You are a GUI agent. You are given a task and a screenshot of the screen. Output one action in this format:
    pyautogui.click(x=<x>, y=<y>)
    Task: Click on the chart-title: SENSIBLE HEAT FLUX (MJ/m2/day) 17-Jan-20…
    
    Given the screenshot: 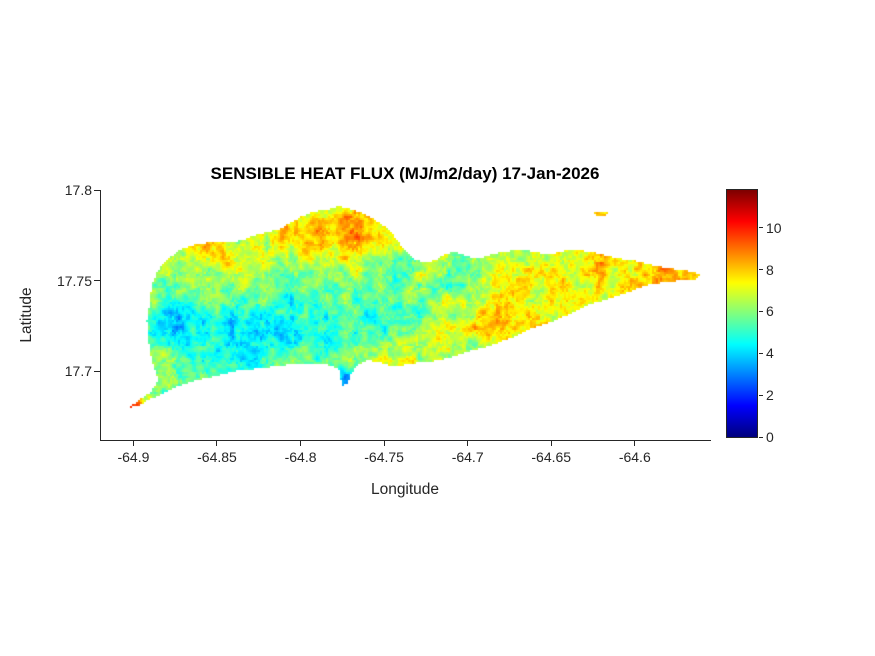 What is the action you would take?
    pyautogui.click(x=405, y=173)
    